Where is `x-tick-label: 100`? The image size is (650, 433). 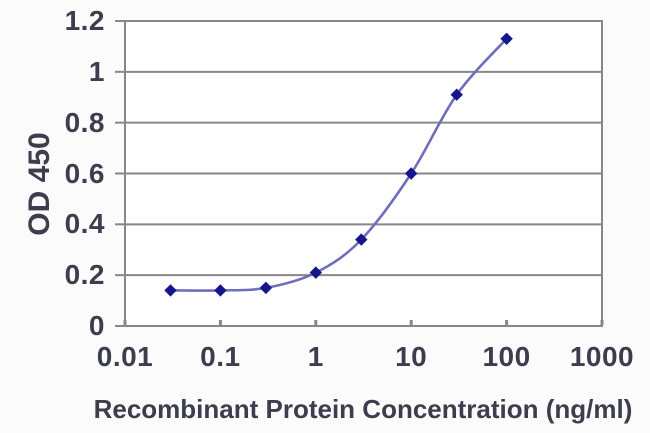
x-tick-label: 100 is located at coordinates (506, 356).